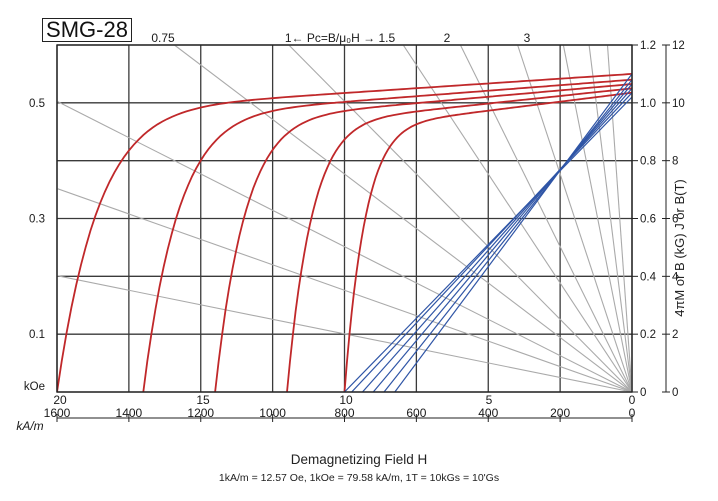  What do you see at coordinates (648, 335) in the screenshot?
I see `y-tick-label-T: 0.2` at bounding box center [648, 335].